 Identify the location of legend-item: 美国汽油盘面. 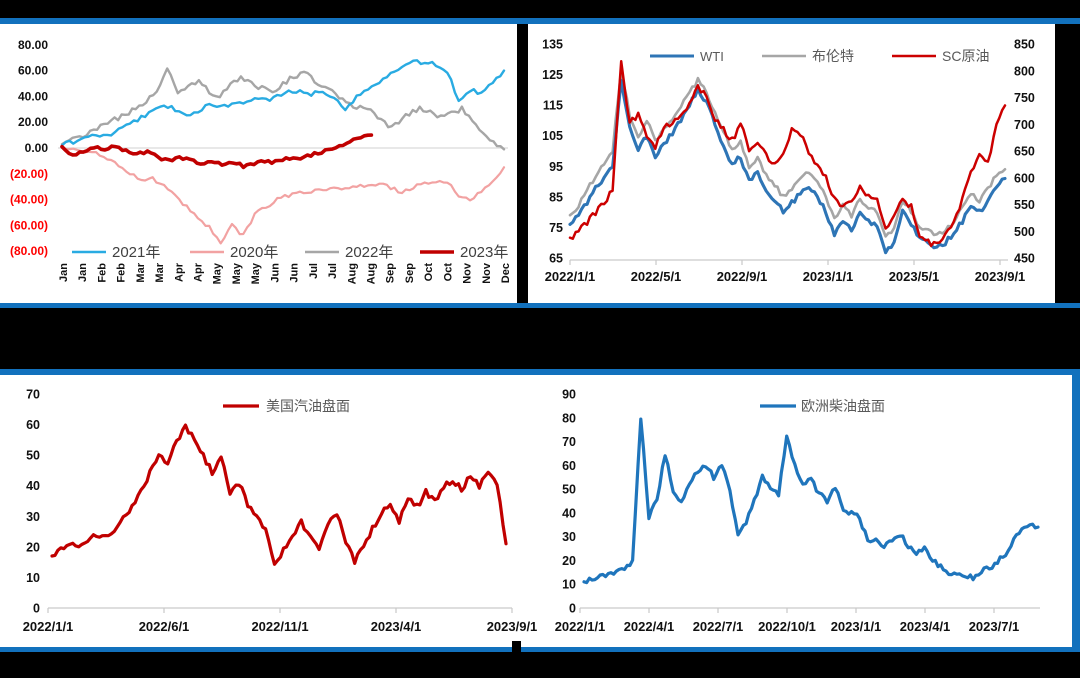
(286, 406).